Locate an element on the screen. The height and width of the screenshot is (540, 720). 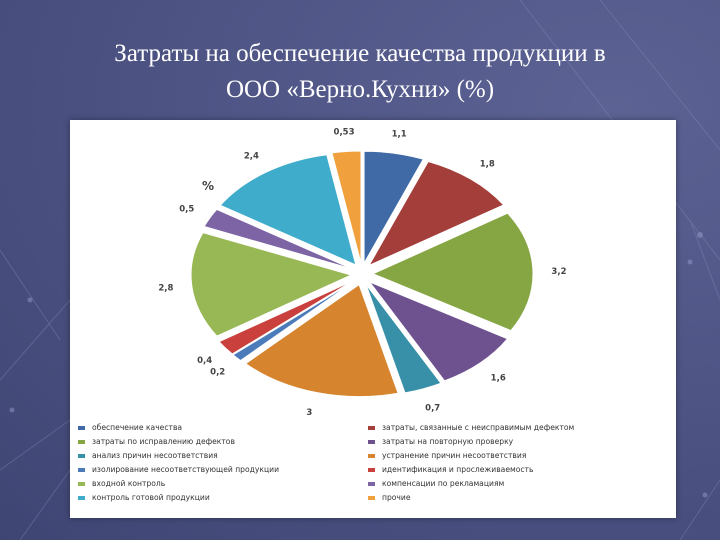
legend-label: идентификация и прослеживаемость is located at coordinates (458, 469).